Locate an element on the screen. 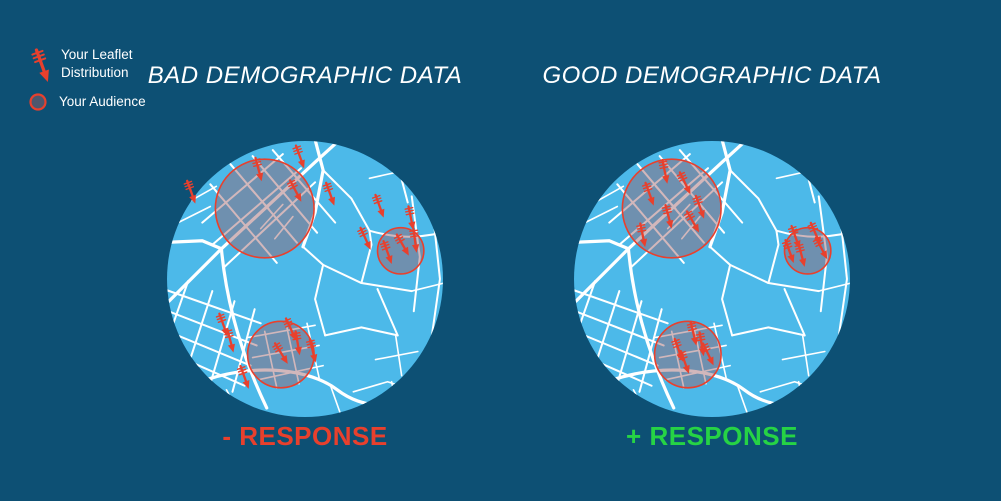  legend-label-audience: Your Audience is located at coordinates (102, 101).